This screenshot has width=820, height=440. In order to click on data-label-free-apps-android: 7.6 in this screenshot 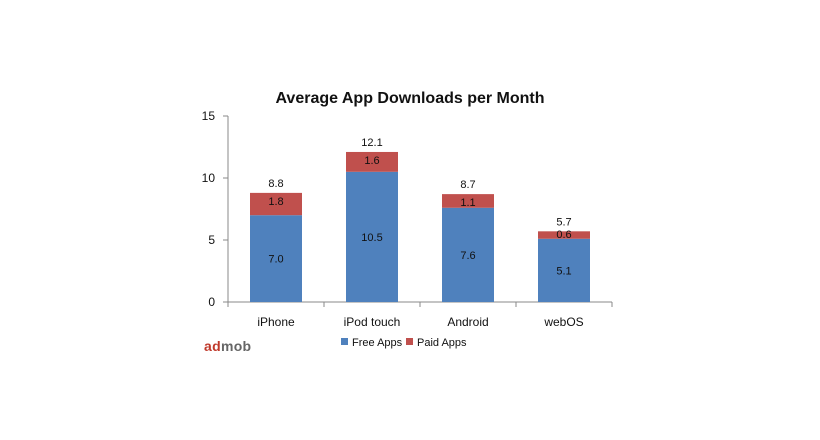, I will do `click(467, 256)`.